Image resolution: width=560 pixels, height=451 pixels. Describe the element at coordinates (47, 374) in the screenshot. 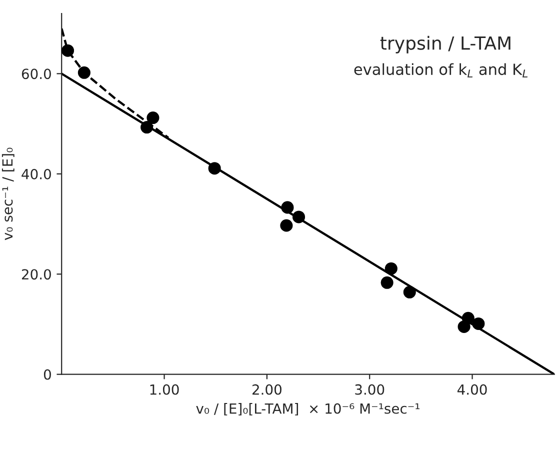

I see `y-tick-label: 0` at that location.